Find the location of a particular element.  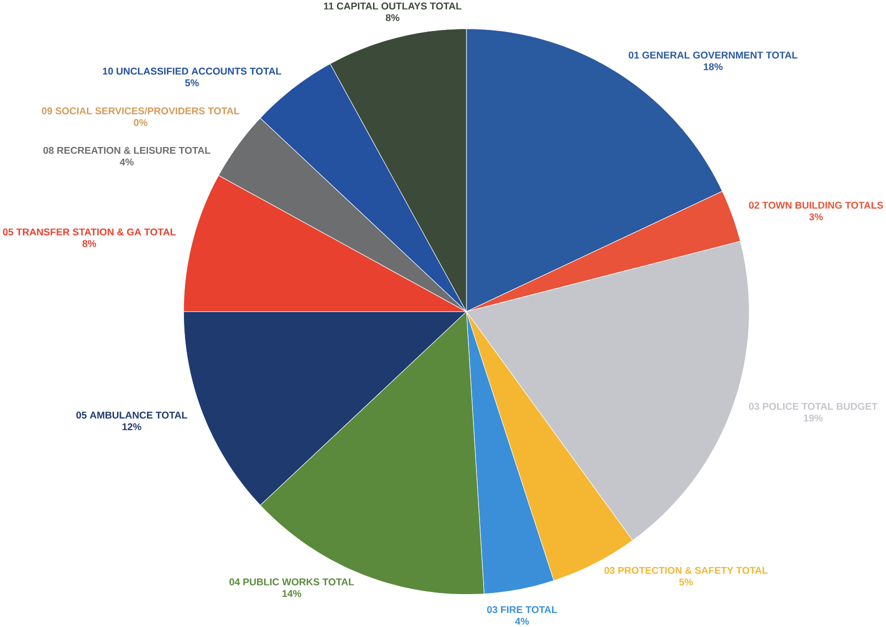

data-label: 19% is located at coordinates (813, 418).